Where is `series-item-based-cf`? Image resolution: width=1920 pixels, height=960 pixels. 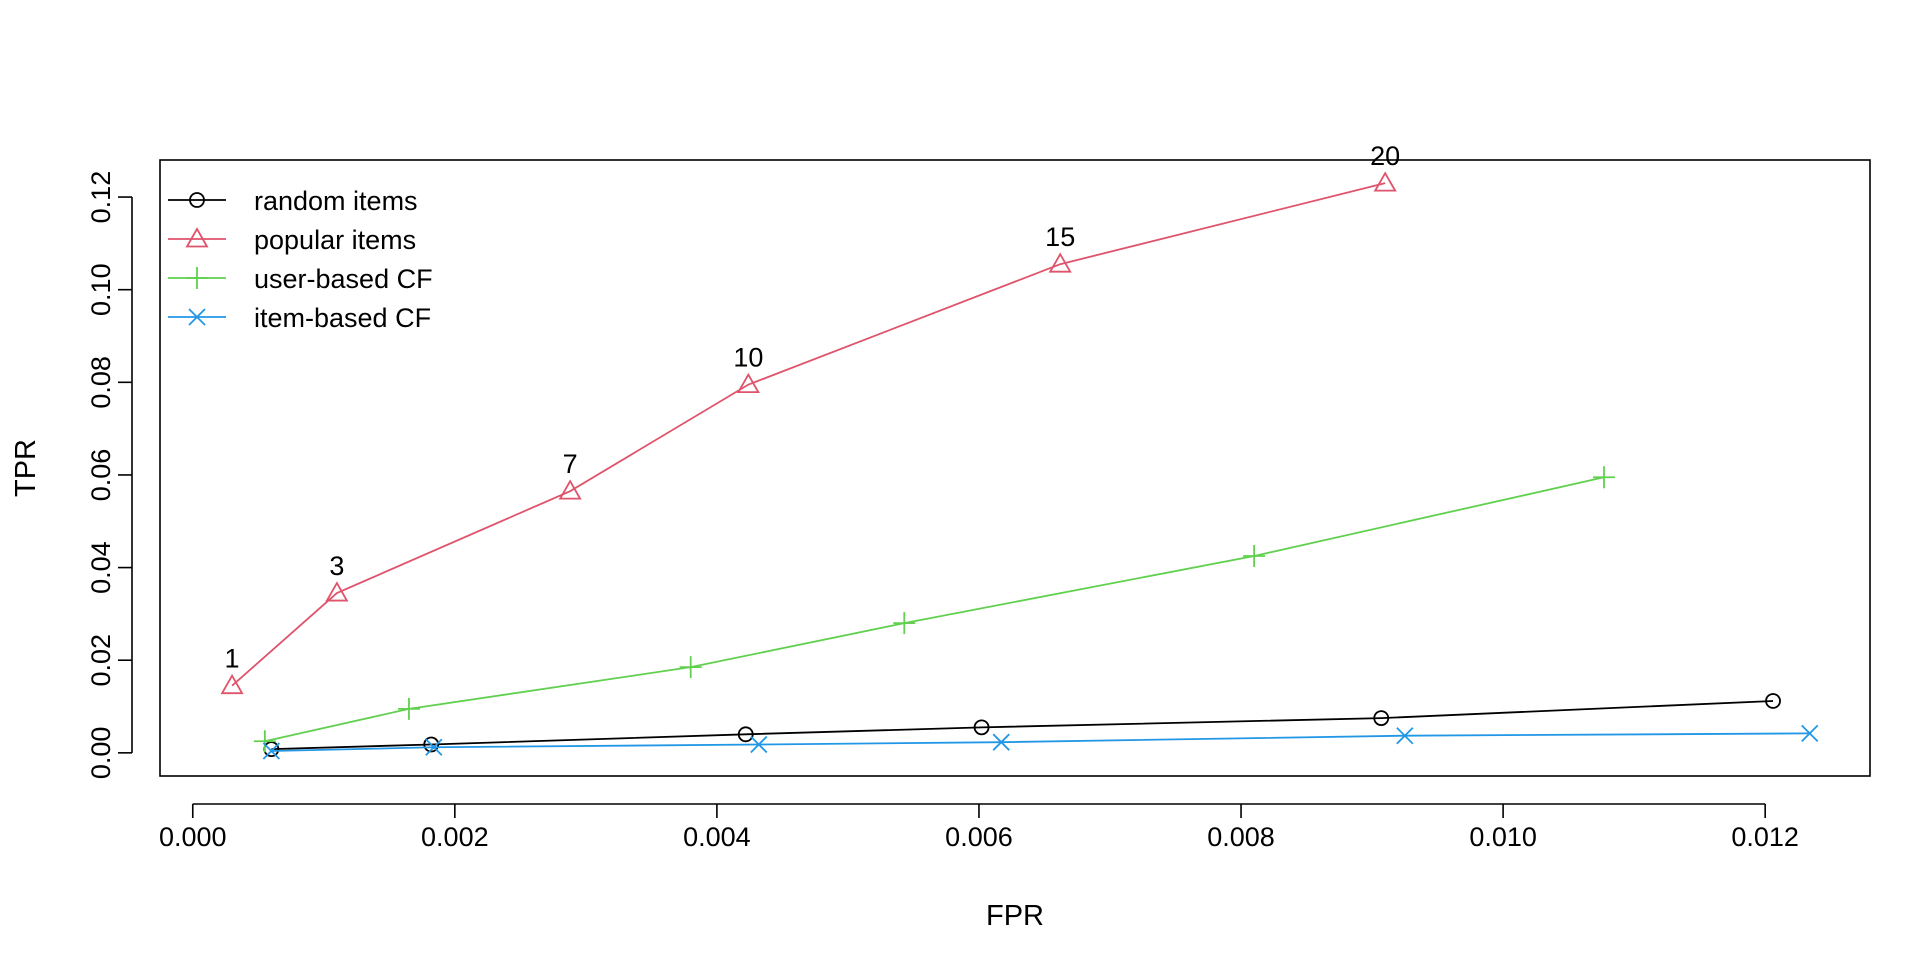 series-item-based-cf is located at coordinates (1040, 742).